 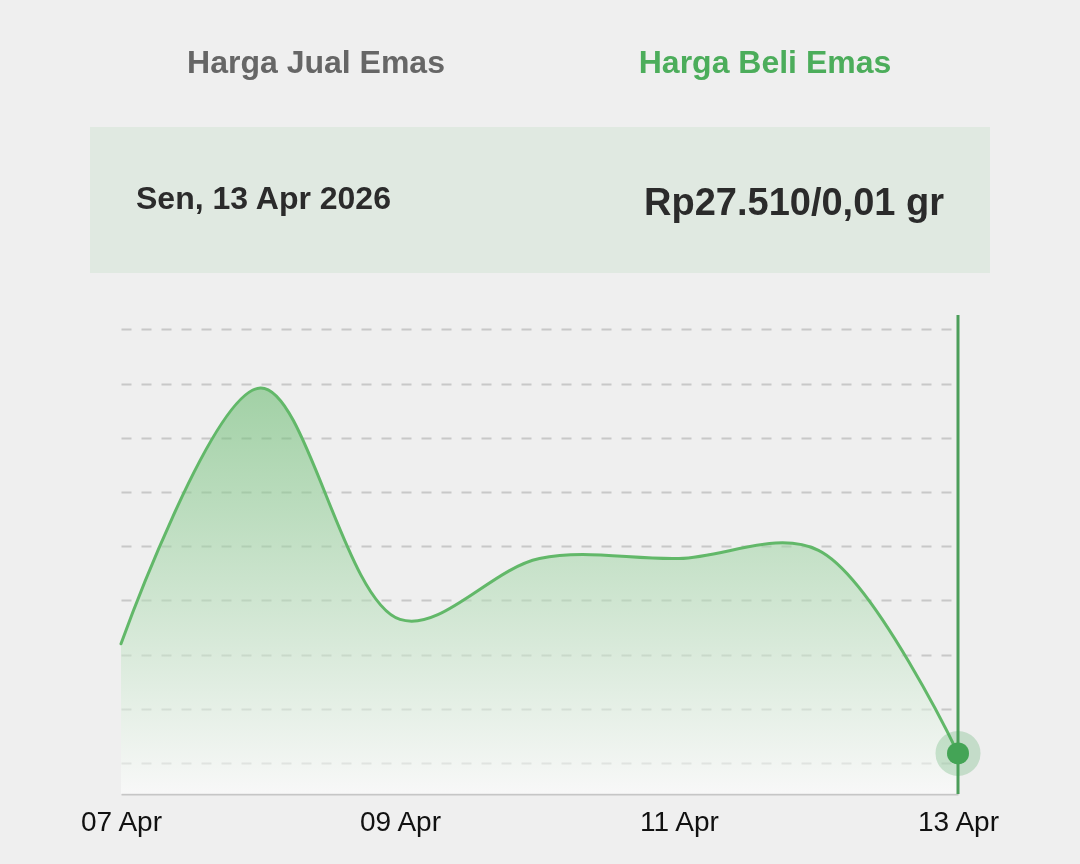 I want to click on text: Sen, 13 Apr 2026, so click(x=263, y=198).